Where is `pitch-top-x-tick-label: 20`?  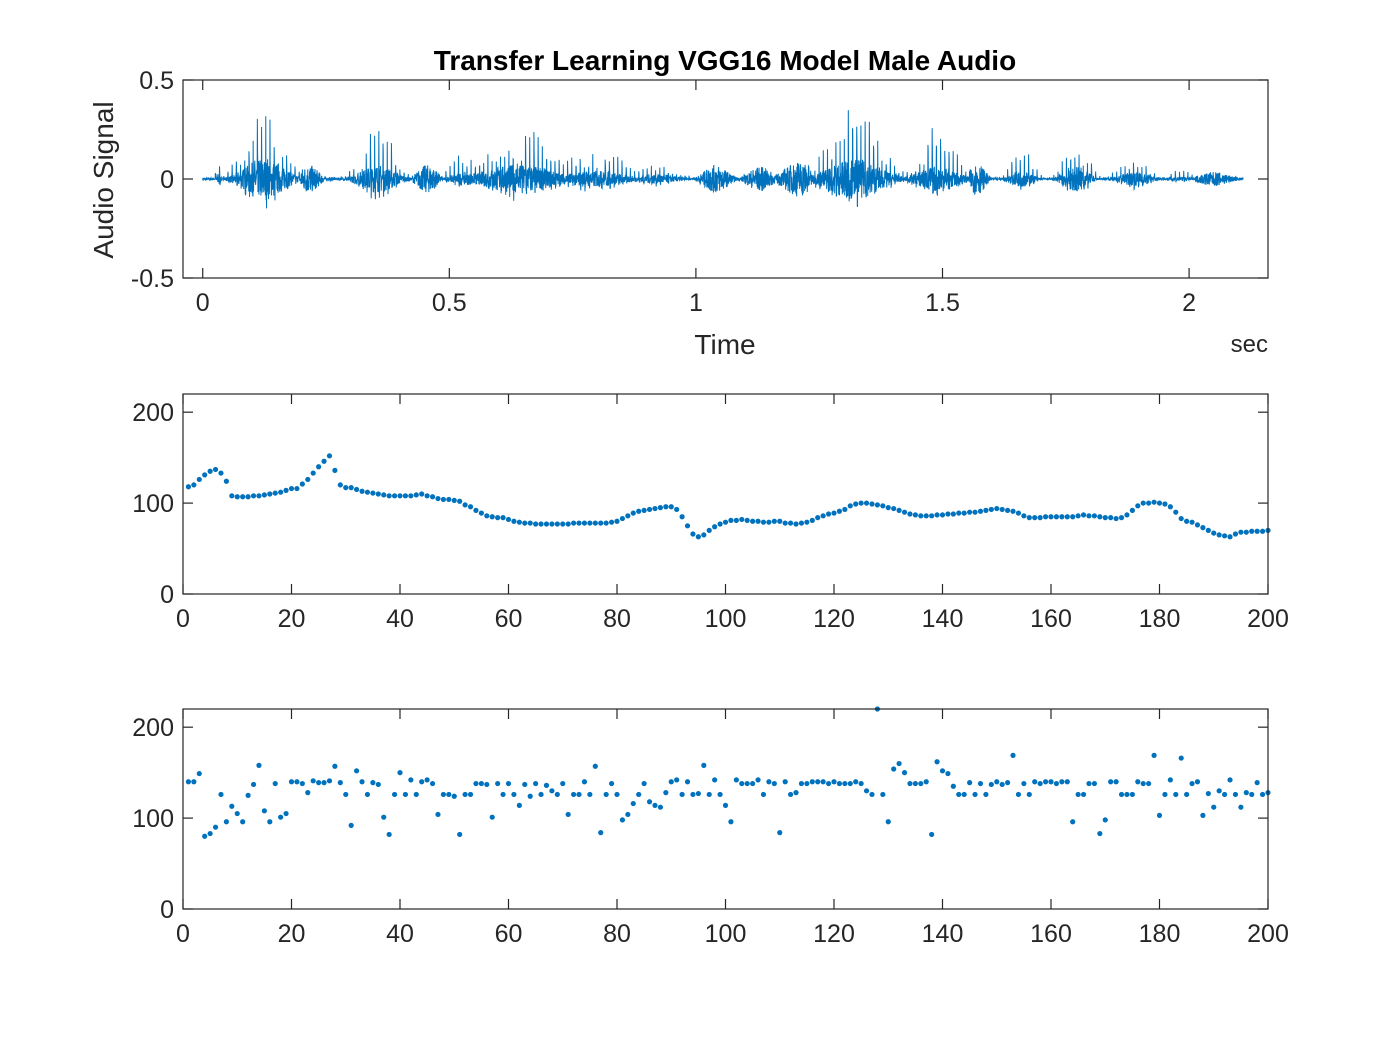 pitch-top-x-tick-label: 20 is located at coordinates (292, 619).